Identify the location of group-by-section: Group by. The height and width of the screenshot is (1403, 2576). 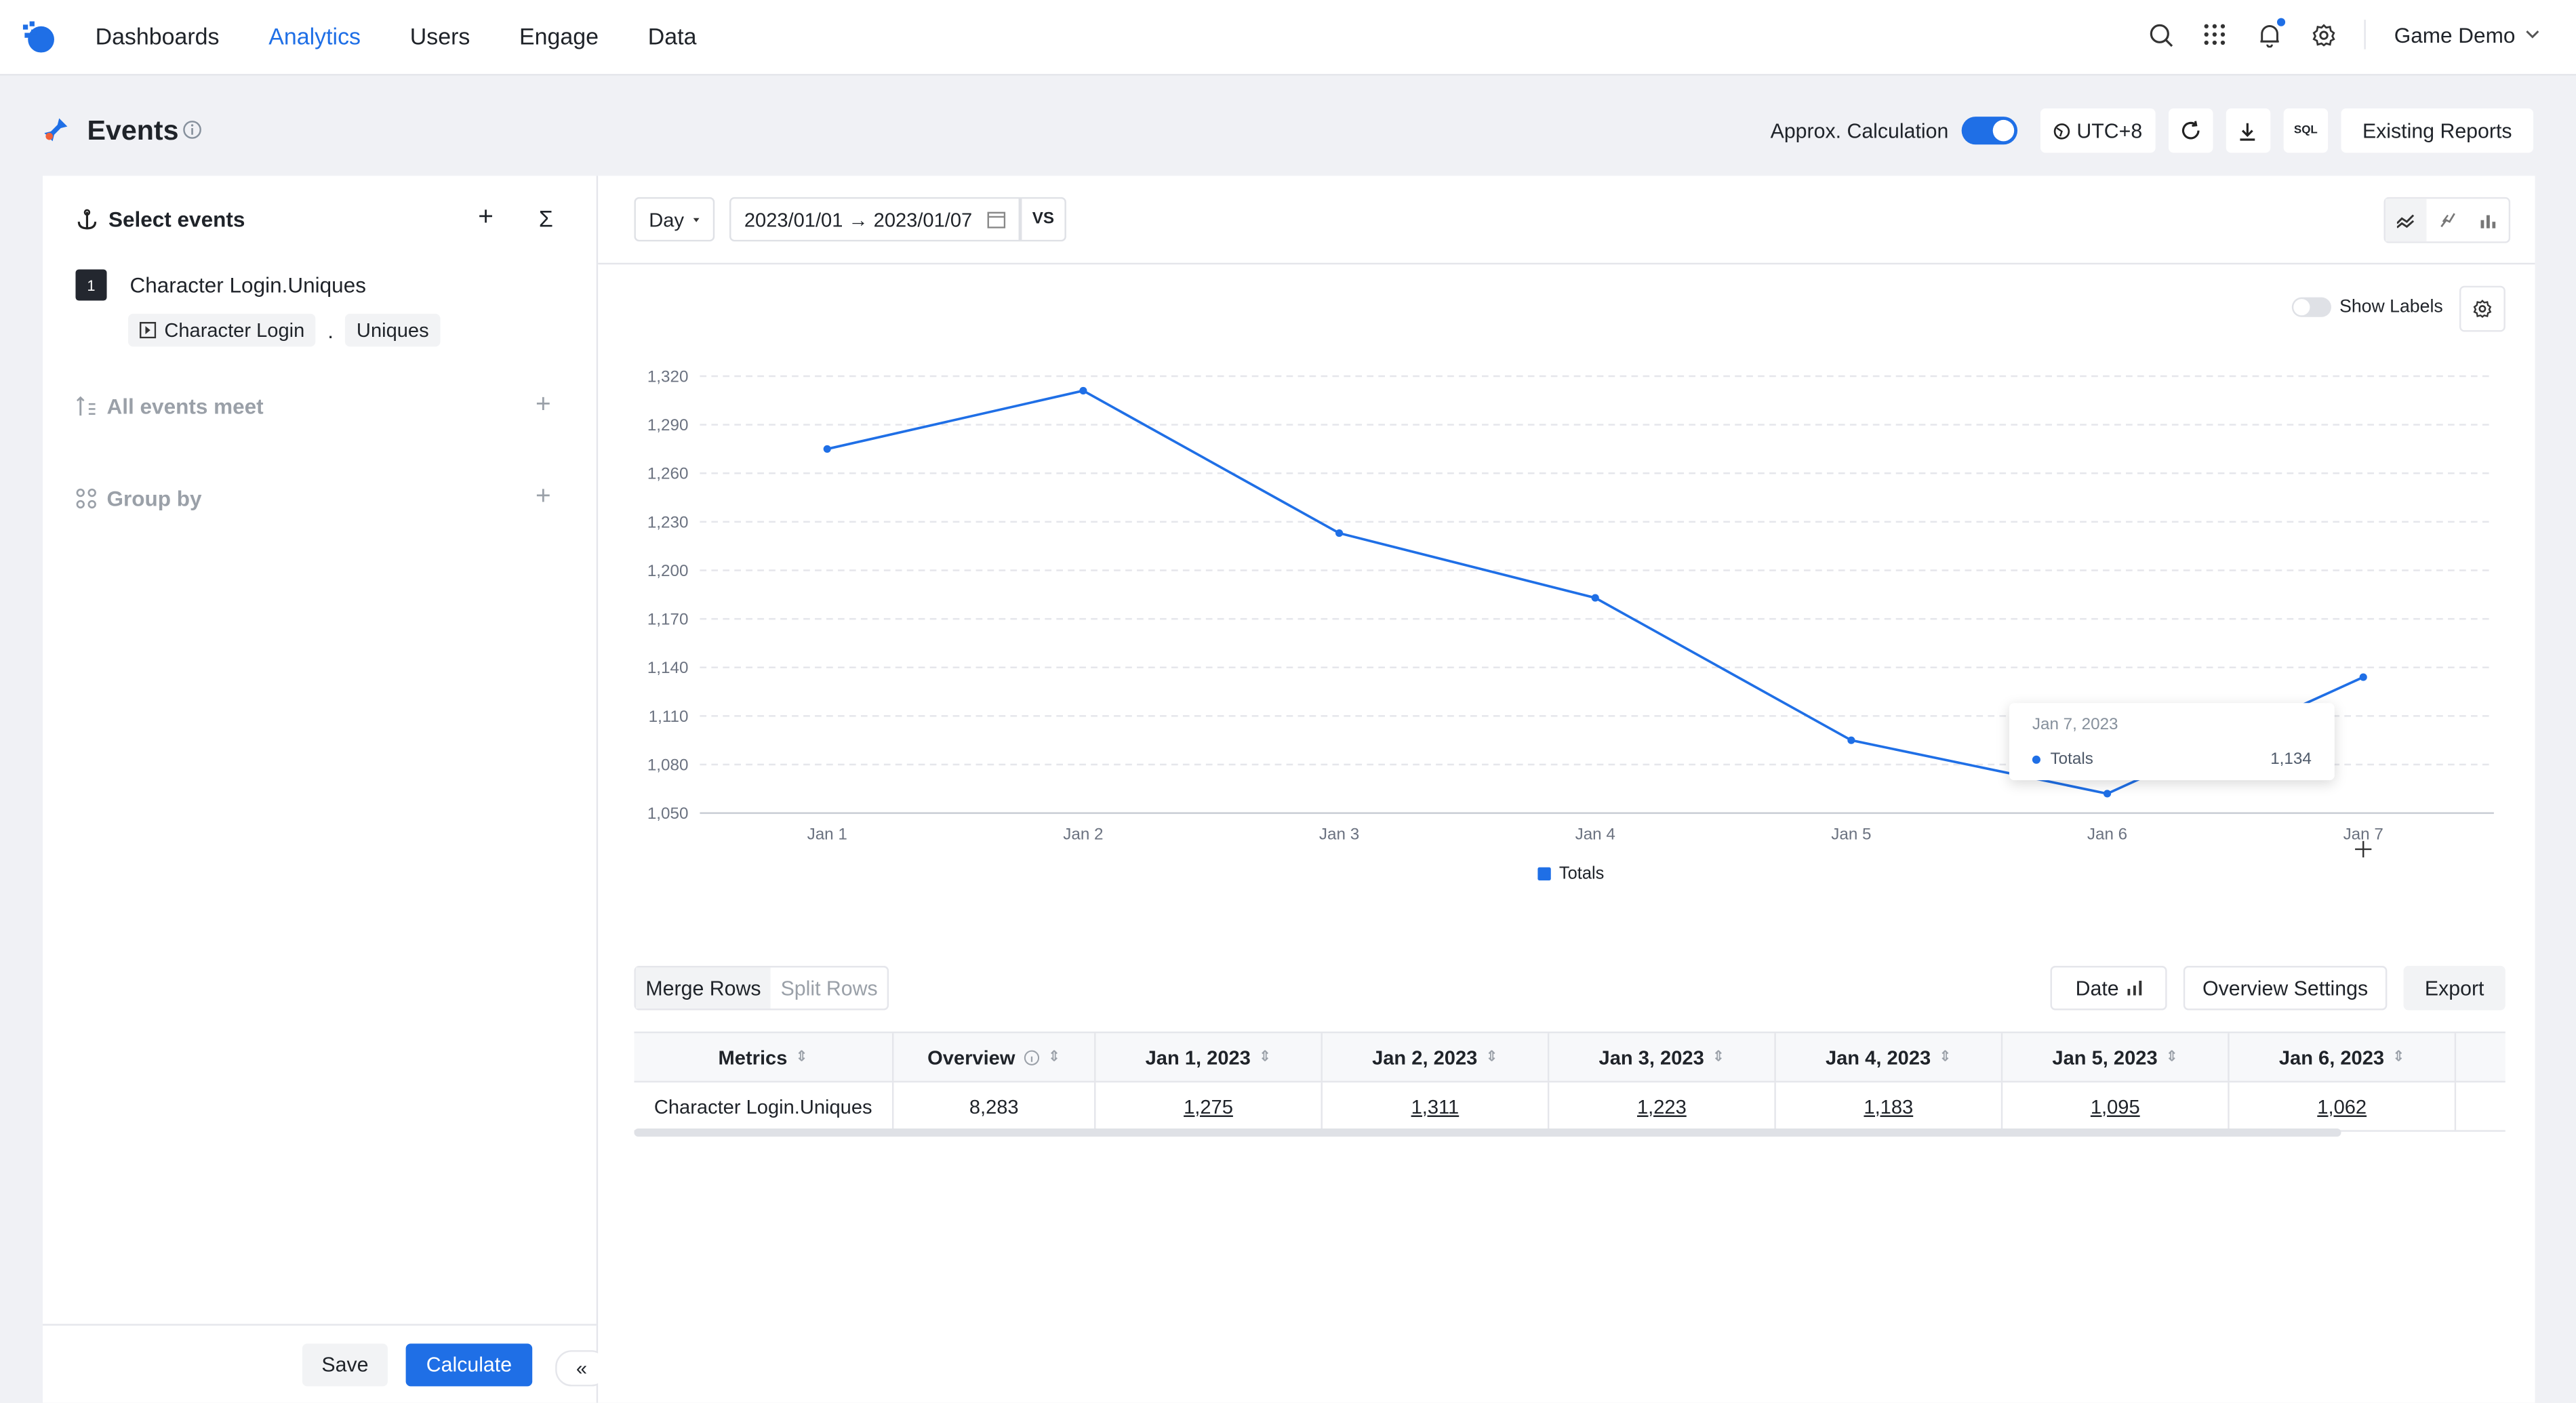
(138, 499).